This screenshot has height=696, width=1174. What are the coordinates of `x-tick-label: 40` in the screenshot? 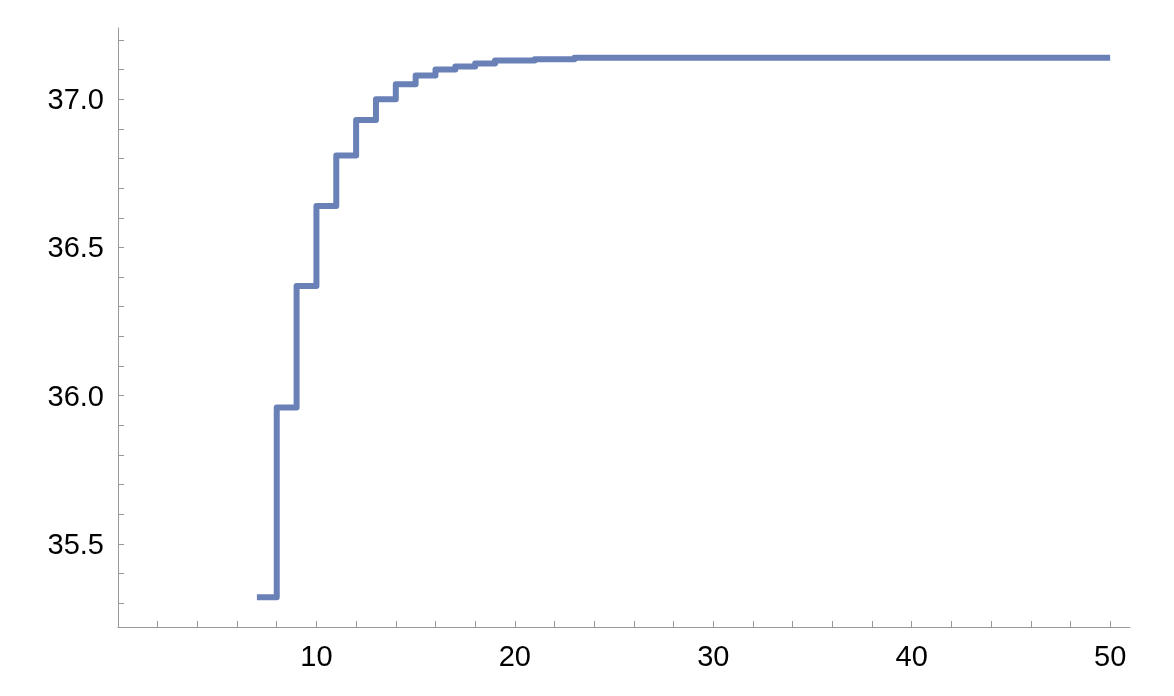 It's located at (911, 655).